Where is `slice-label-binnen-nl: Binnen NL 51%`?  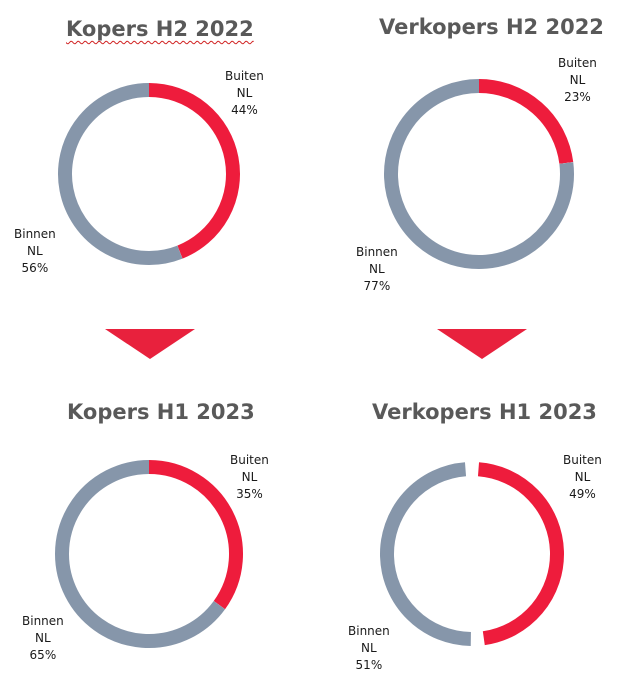
slice-label-binnen-nl: Binnen NL 51% is located at coordinates (369, 648).